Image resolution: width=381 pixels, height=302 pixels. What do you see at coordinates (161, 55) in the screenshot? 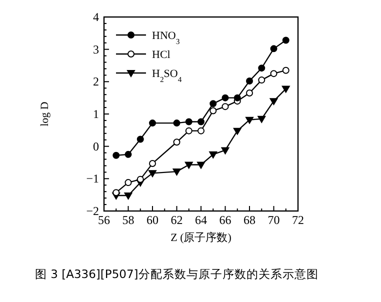
I see `legend-label: HCl` at bounding box center [161, 55].